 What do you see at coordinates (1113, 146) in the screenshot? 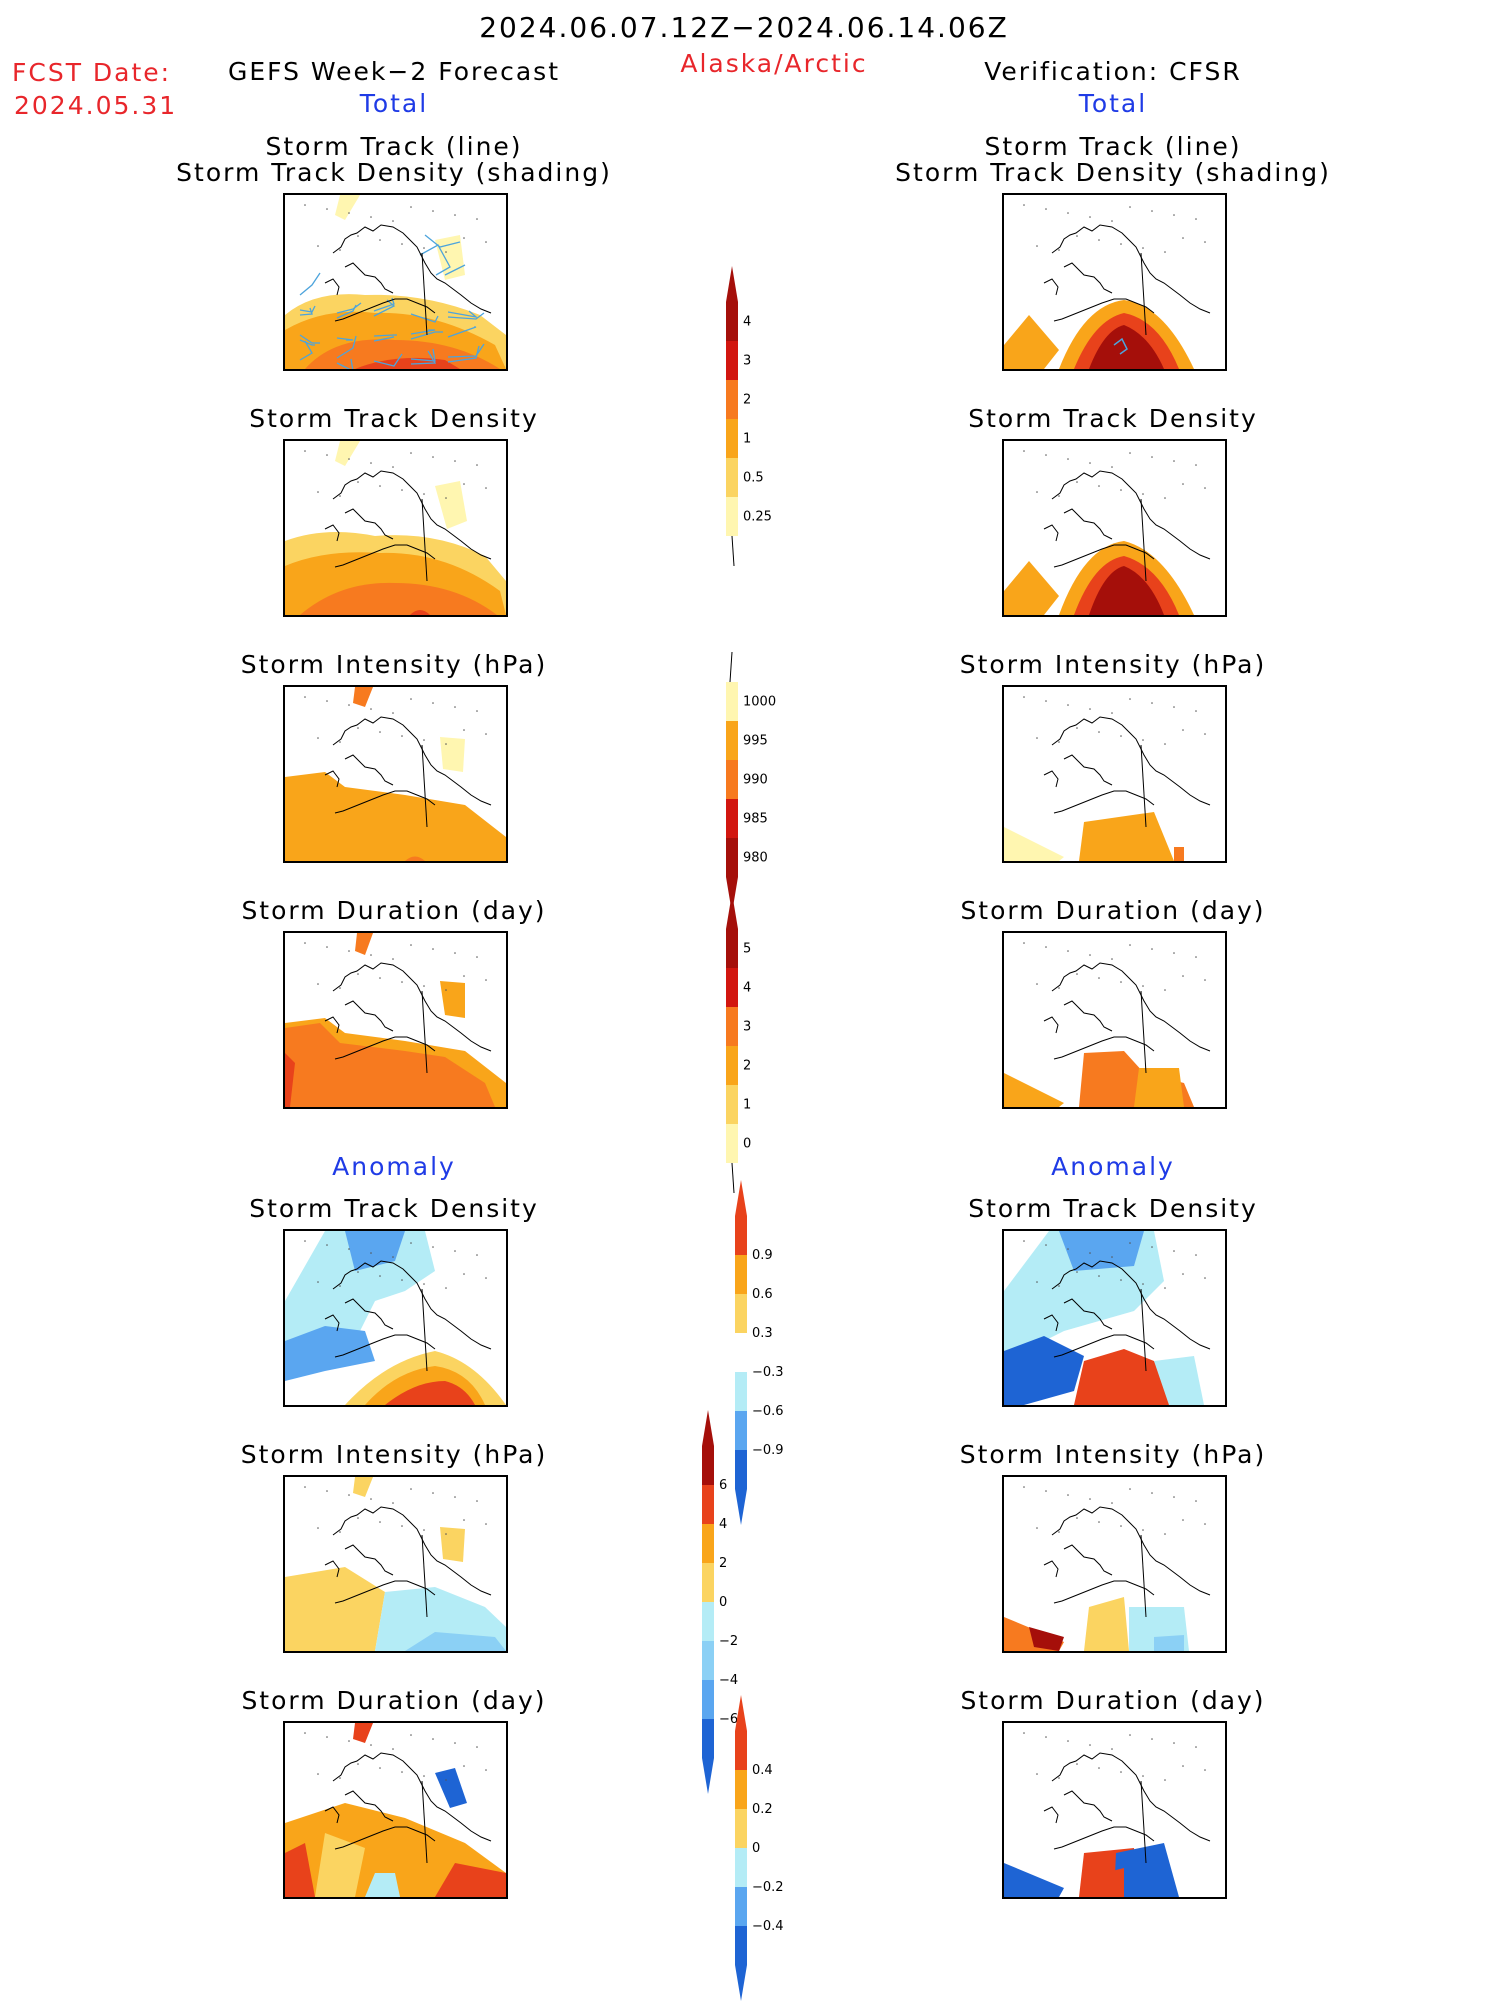
I see `right-track-line-title: Storm Track (line)` at bounding box center [1113, 146].